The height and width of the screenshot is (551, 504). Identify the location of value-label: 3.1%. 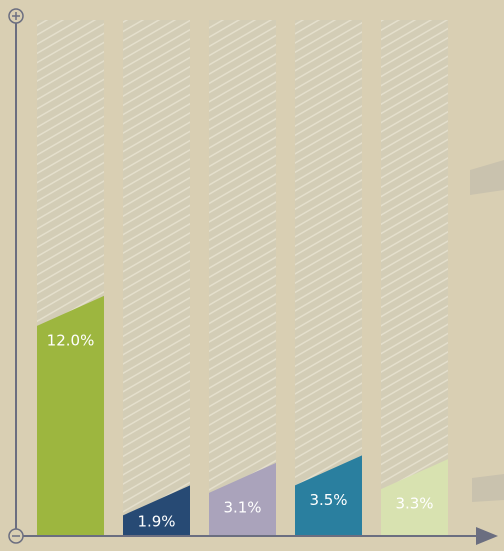
(242, 507).